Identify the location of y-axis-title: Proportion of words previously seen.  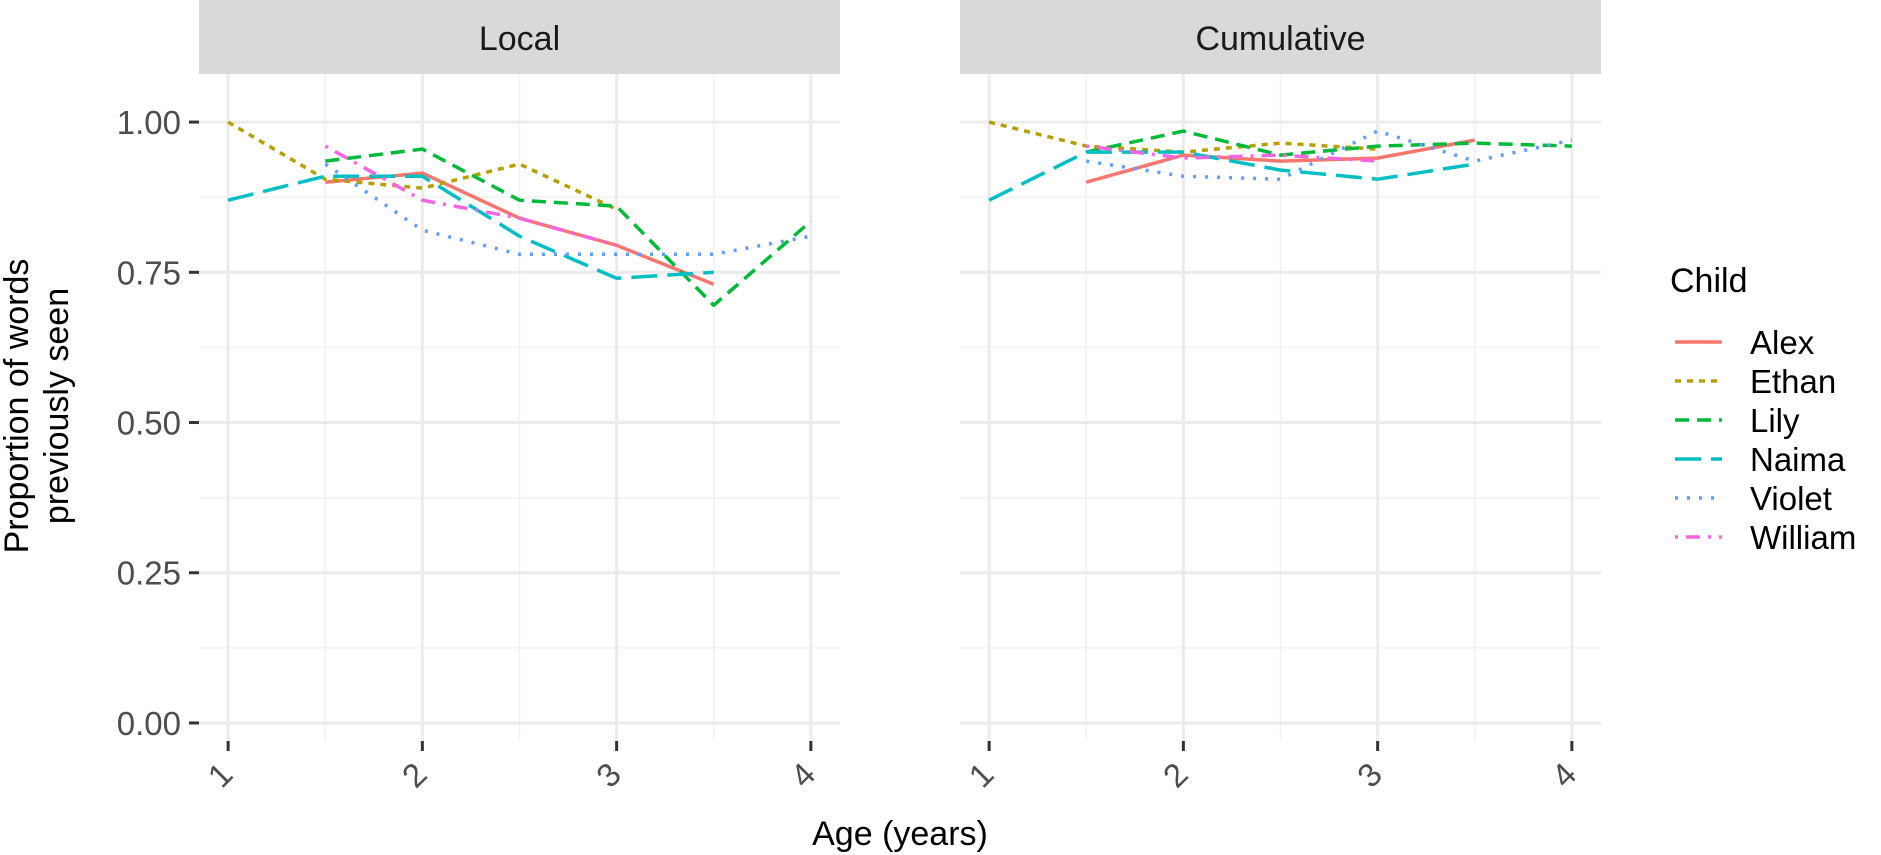
(38, 406).